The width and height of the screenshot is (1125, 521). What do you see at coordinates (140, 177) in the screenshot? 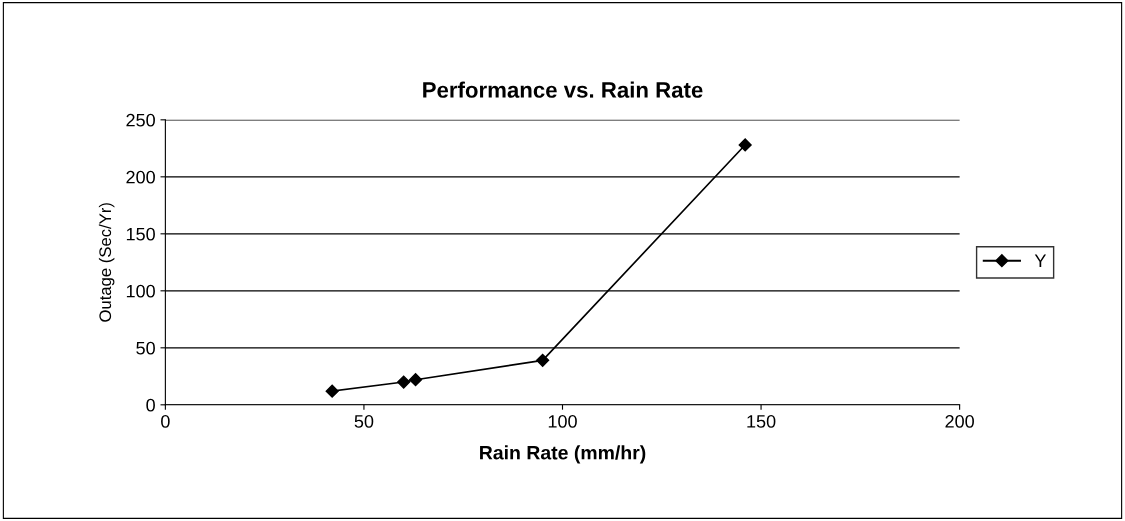
I see `y-tick-label: 200` at bounding box center [140, 177].